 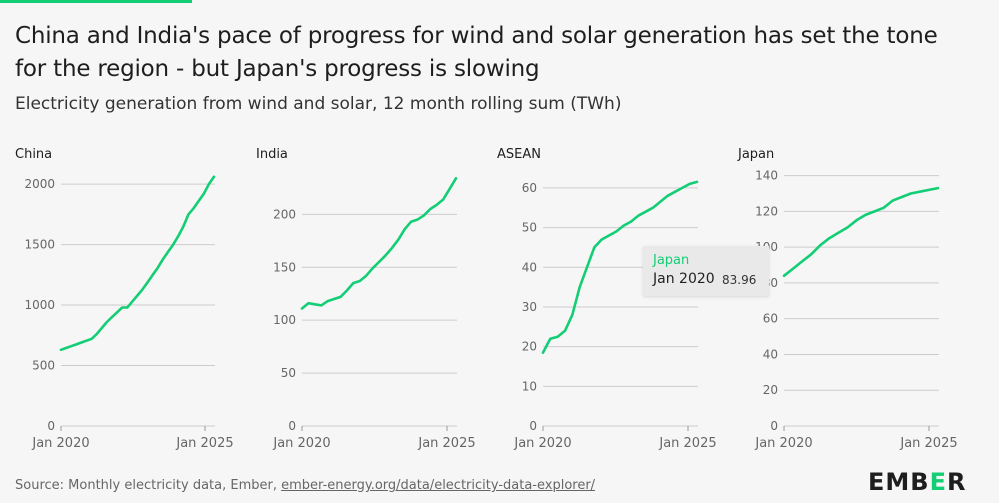 I want to click on y-tick-label: 10, so click(x=529, y=386).